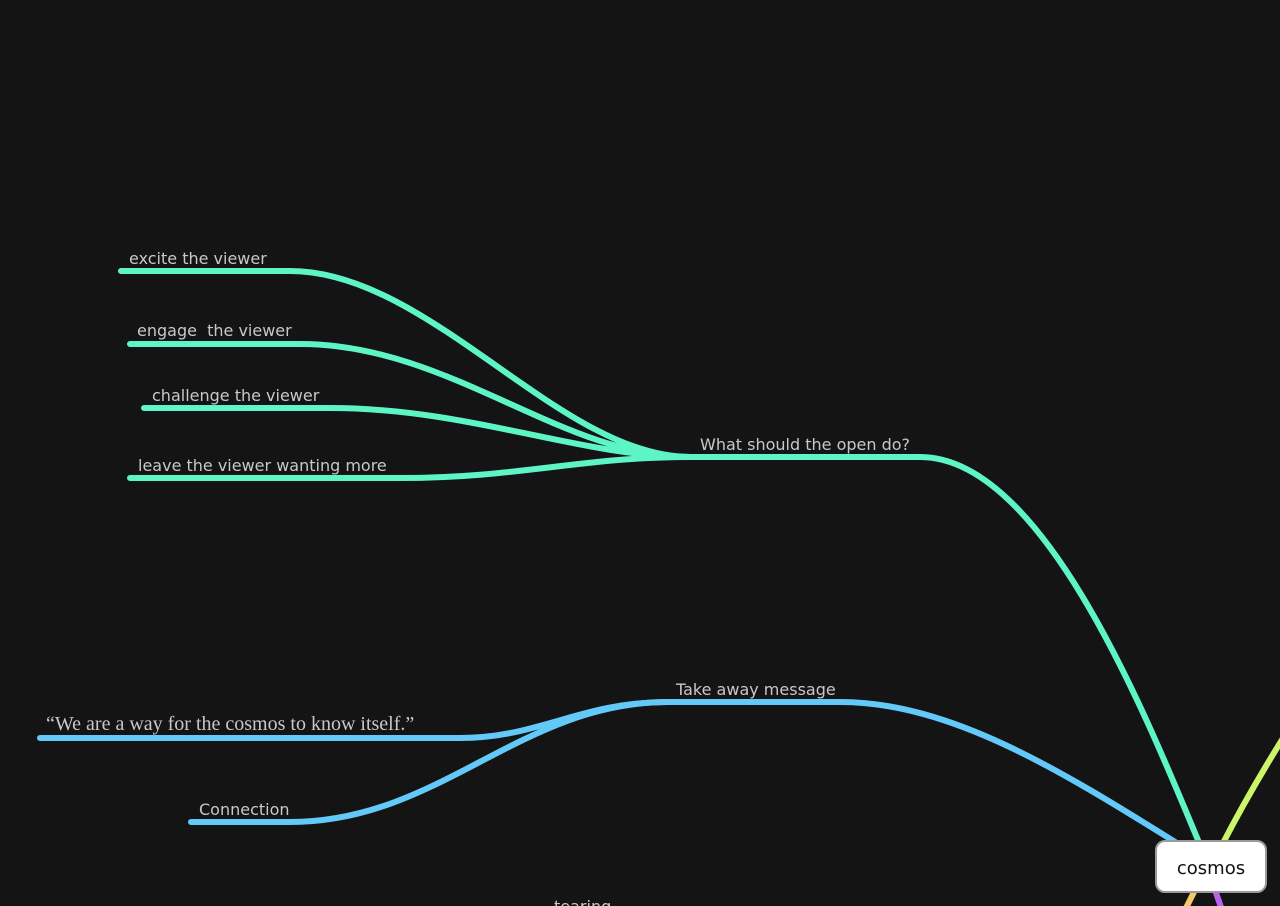 This screenshot has height=906, width=1280. I want to click on root-label: cosmos, so click(1211, 868).